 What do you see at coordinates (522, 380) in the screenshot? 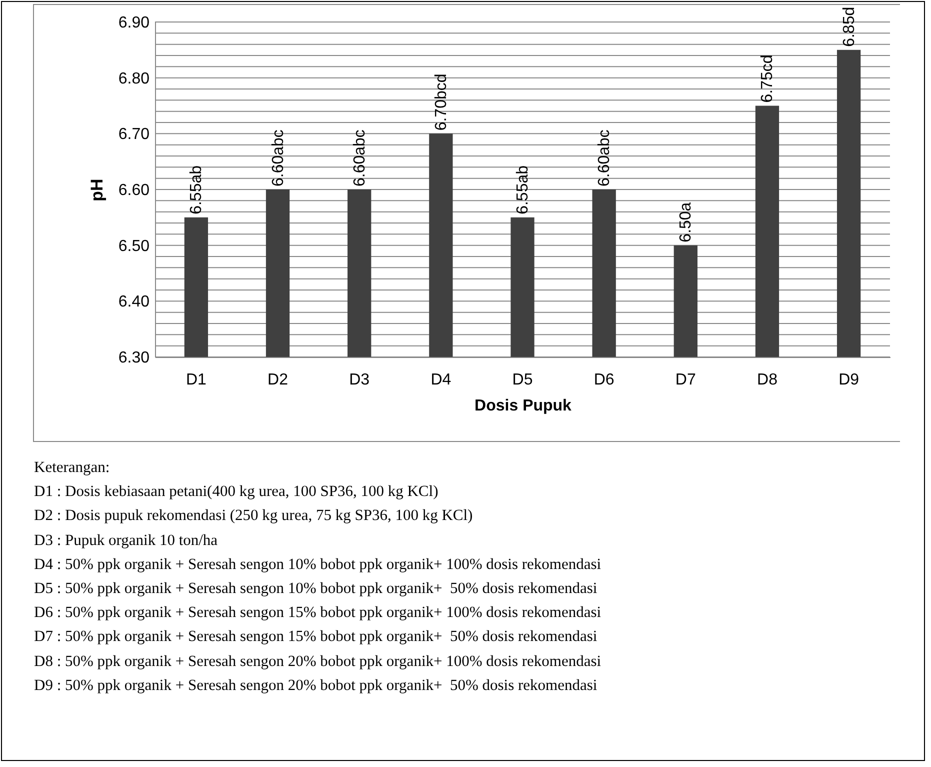
I see `x-tick-label: D5` at bounding box center [522, 380].